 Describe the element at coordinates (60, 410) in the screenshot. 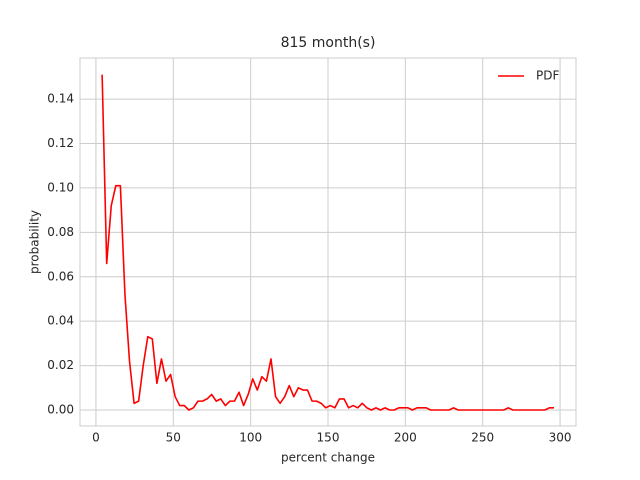

I see `y-tick-label: 0.00` at that location.